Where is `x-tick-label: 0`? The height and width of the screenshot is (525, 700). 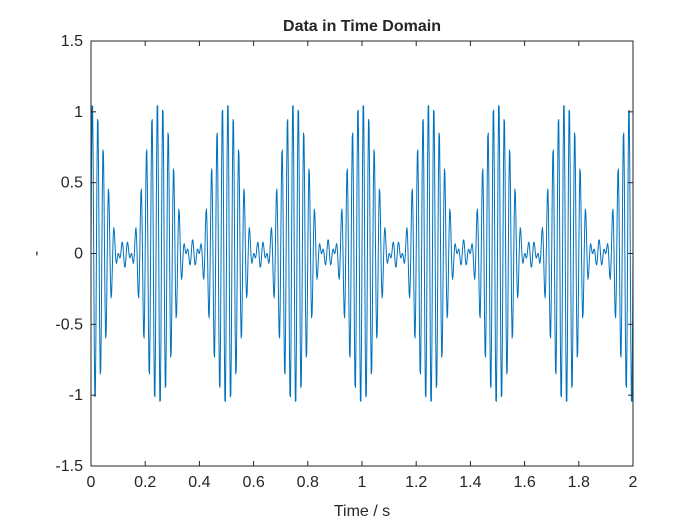
x-tick-label: 0 is located at coordinates (91, 482).